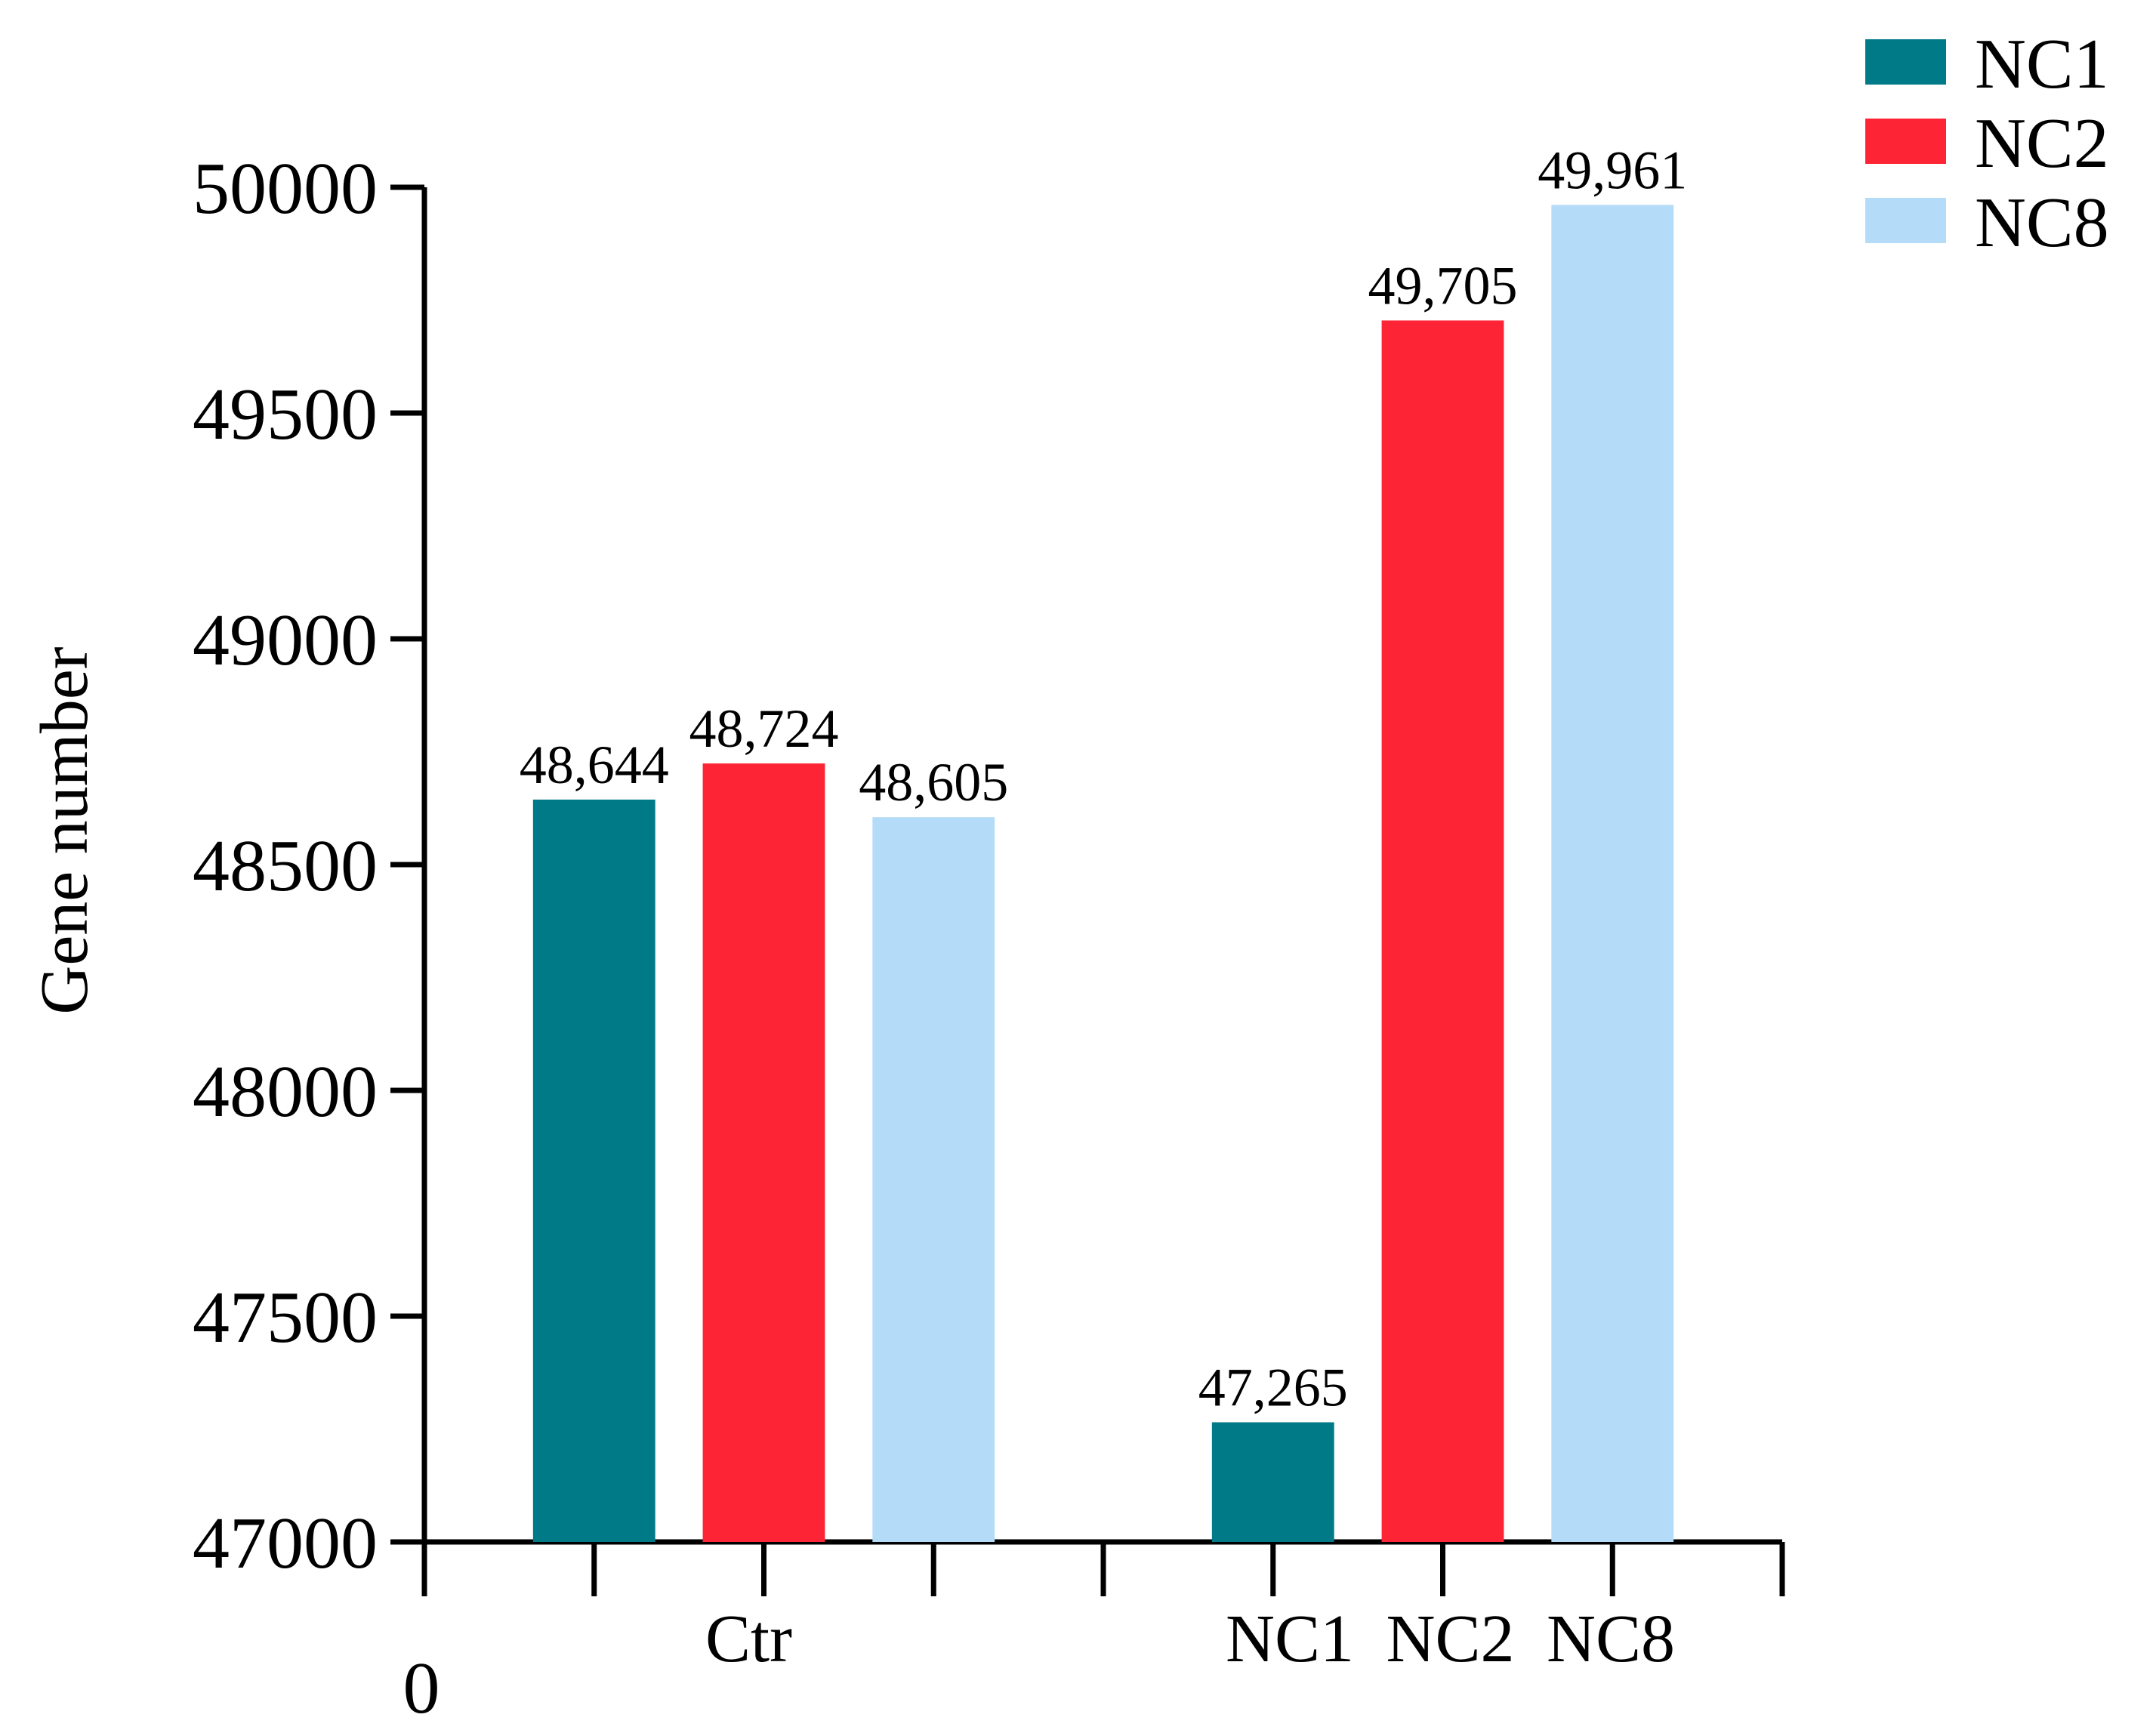  What do you see at coordinates (593, 1171) in the screenshot?
I see `bar-ctr-nc1` at bounding box center [593, 1171].